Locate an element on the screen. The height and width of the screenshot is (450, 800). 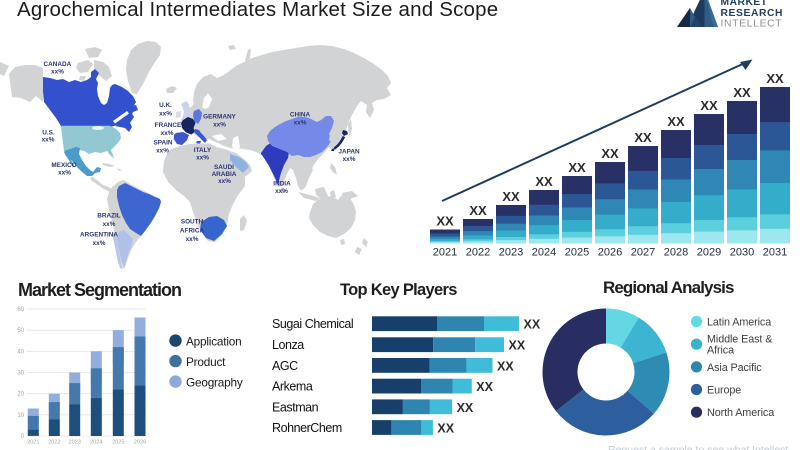
svg-text: ITALY is located at coordinates (203, 150).